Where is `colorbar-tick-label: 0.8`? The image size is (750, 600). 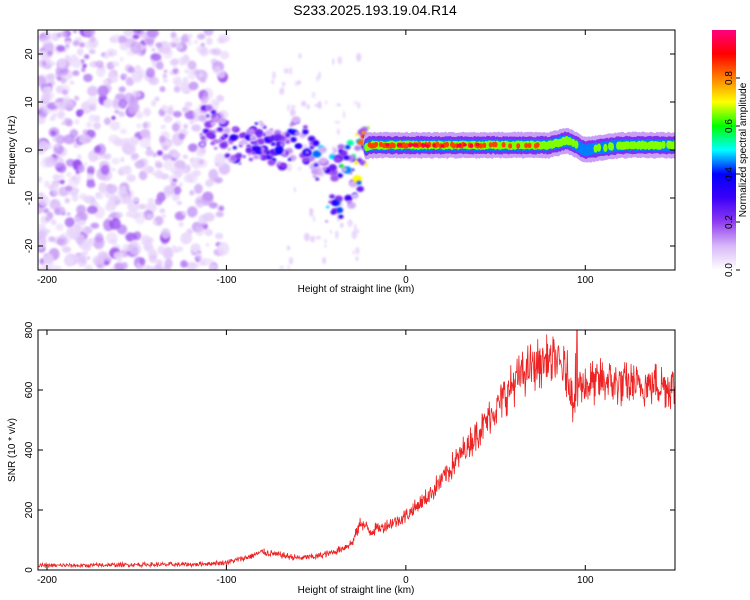 colorbar-tick-label: 0.8 is located at coordinates (729, 78).